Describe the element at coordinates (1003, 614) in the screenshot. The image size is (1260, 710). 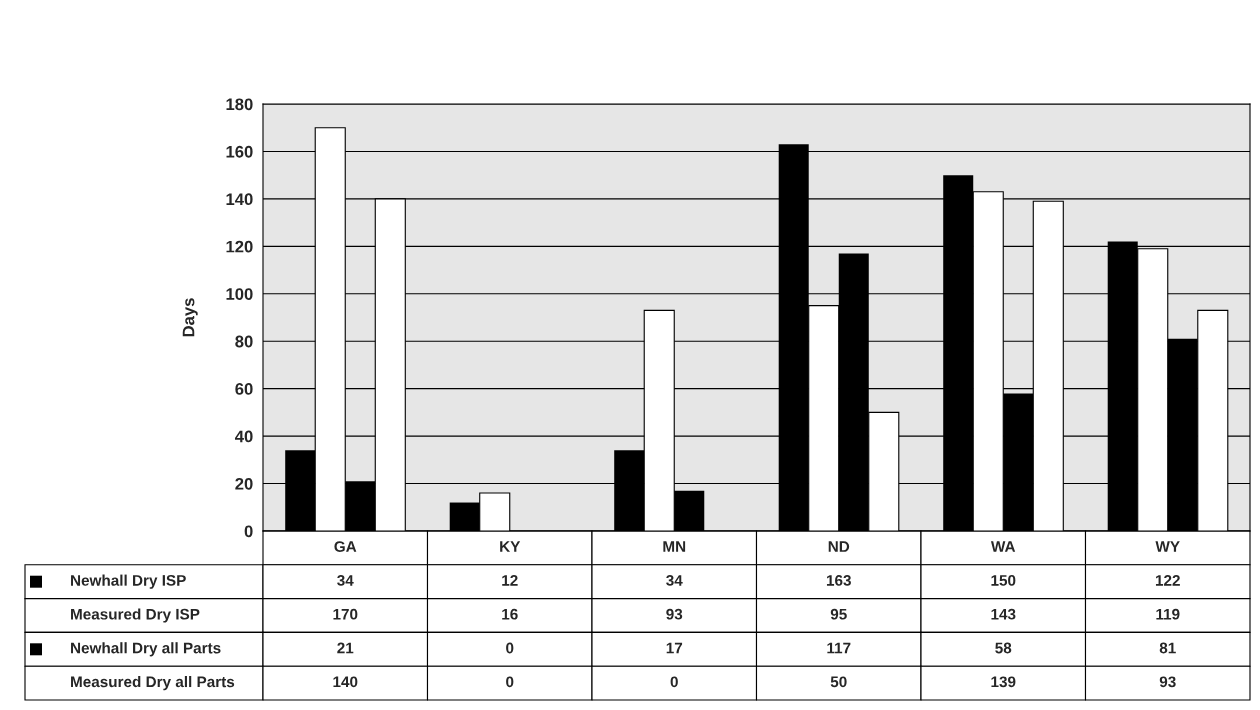
I see `data-label: 143` at that location.